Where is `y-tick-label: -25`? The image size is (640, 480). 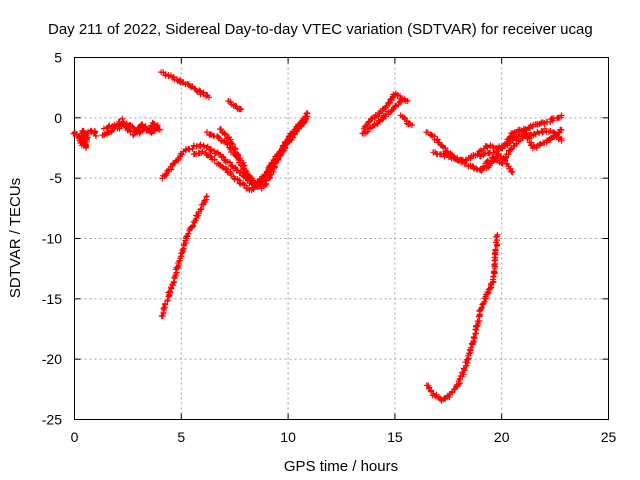 y-tick-label: -25 is located at coordinates (52, 420).